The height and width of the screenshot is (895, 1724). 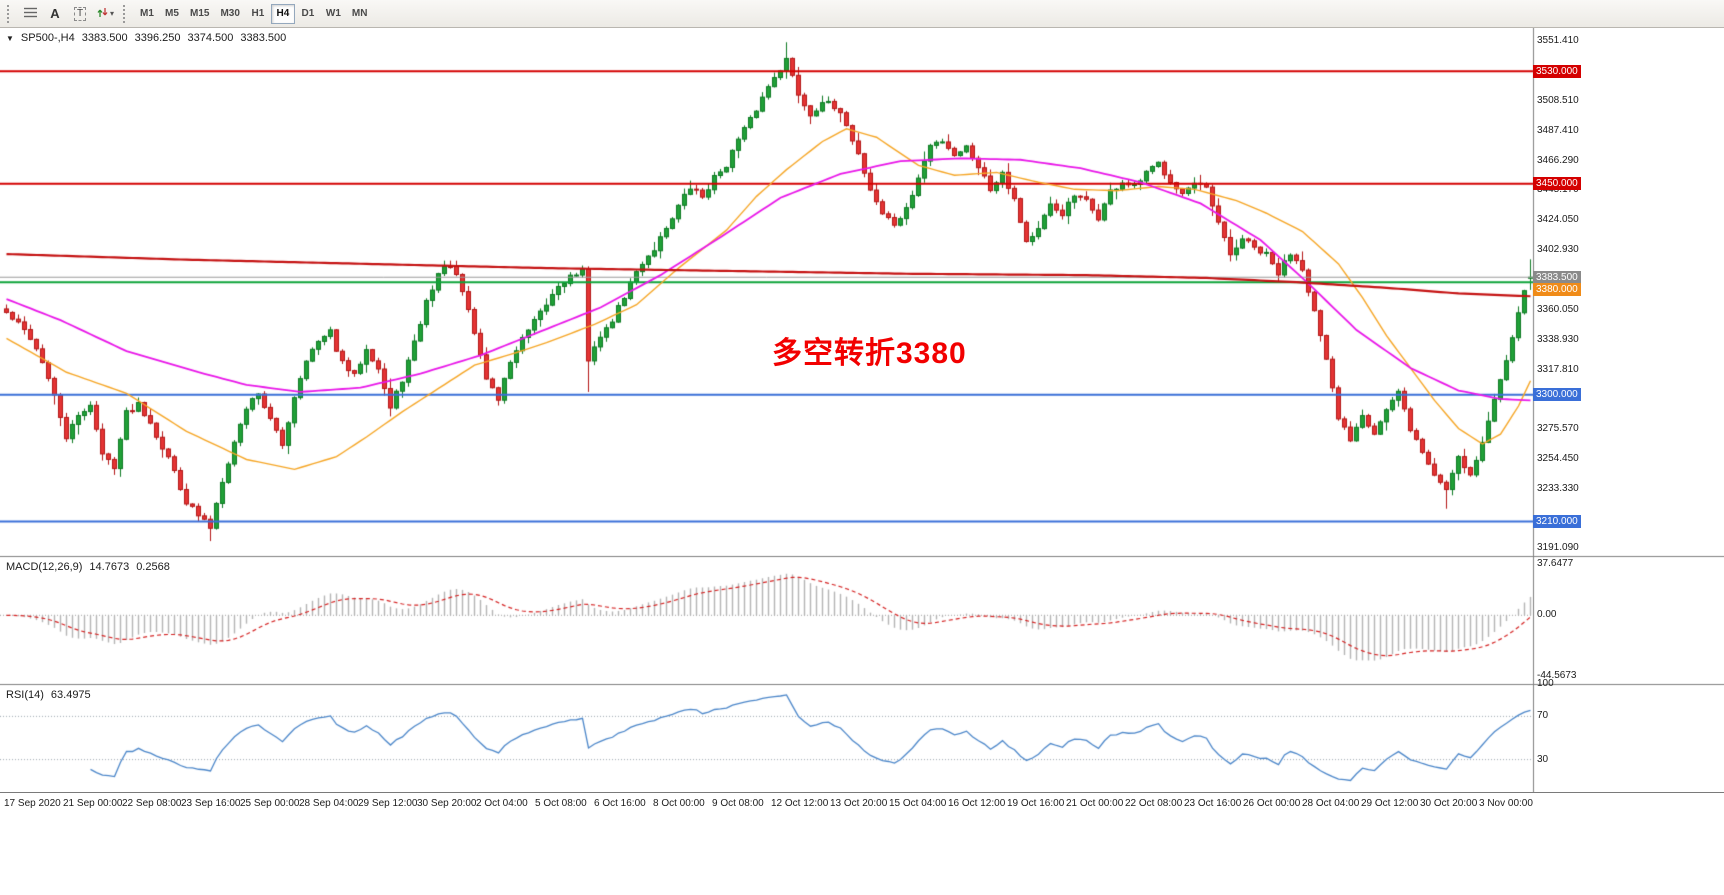 I want to click on timeframe-button-MN: MN, so click(x=360, y=14).